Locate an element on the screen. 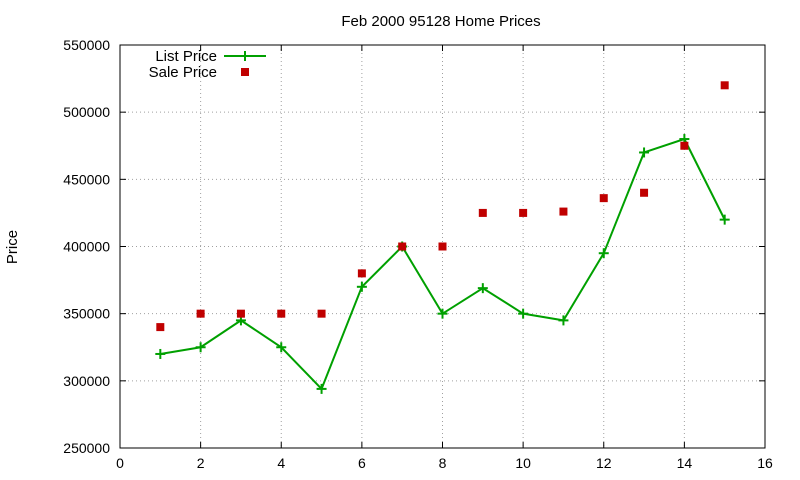  chart-title: Feb 2000 95128 Home Prices is located at coordinates (440, 21).